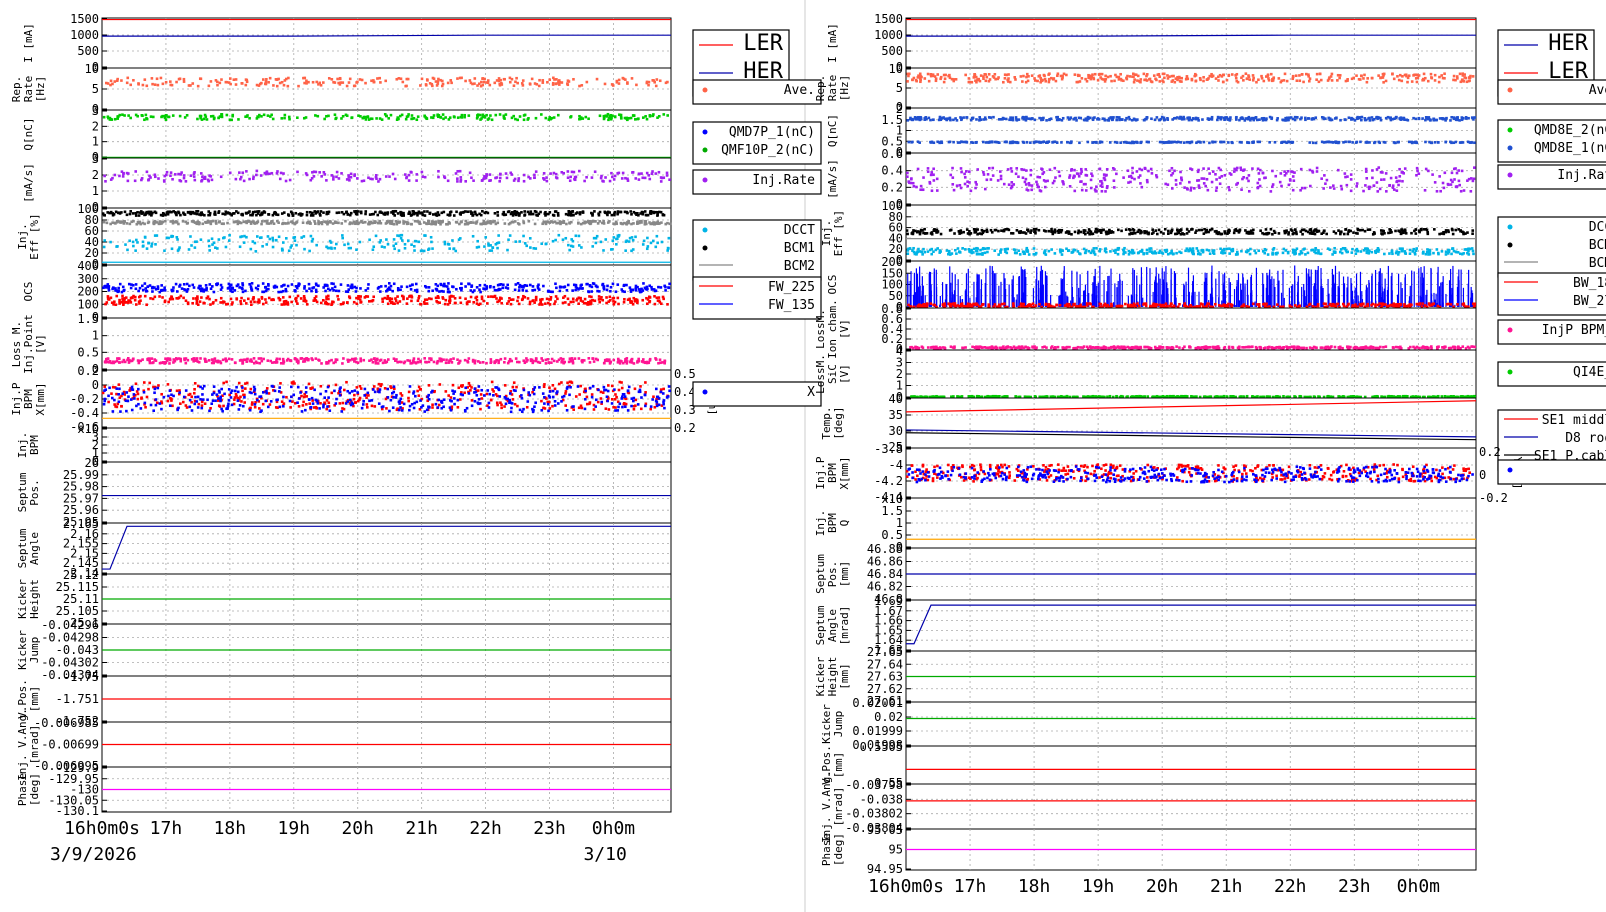  What do you see at coordinates (757, 92) in the screenshot?
I see `legend-box` at bounding box center [757, 92].